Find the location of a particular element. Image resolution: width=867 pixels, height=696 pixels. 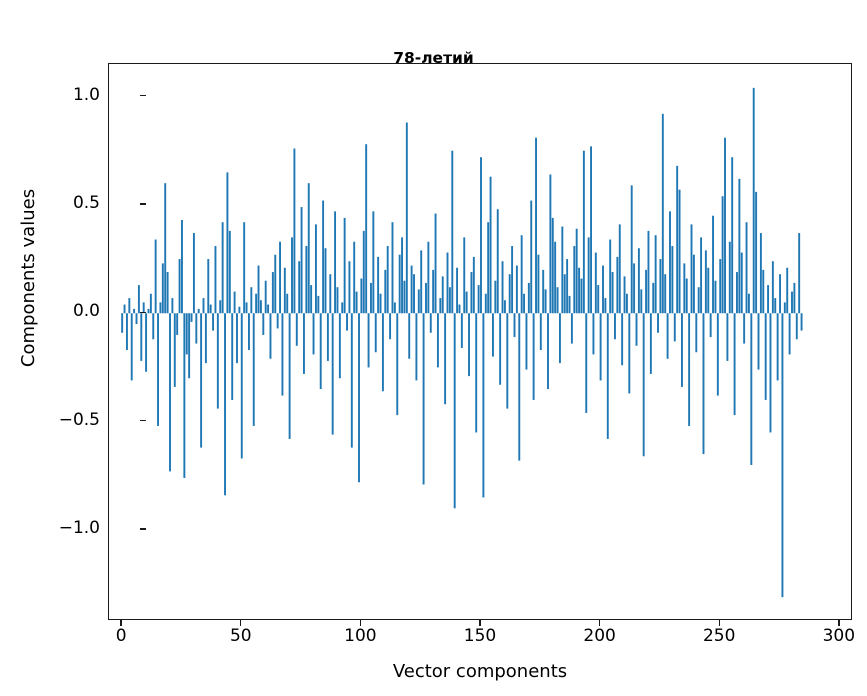

x-tick-mark is located at coordinates (360, 623).